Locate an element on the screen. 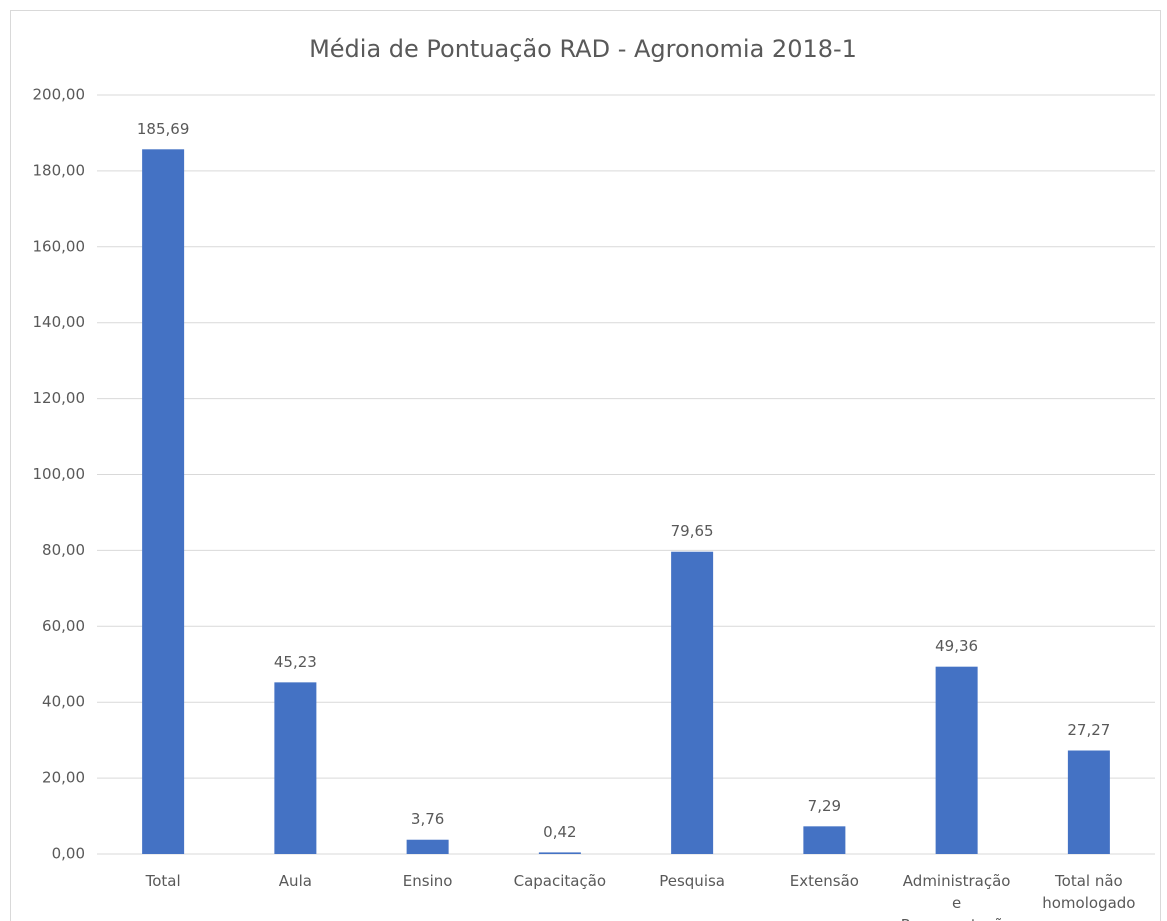  y-tick-label: 180,00 is located at coordinates (59, 170).